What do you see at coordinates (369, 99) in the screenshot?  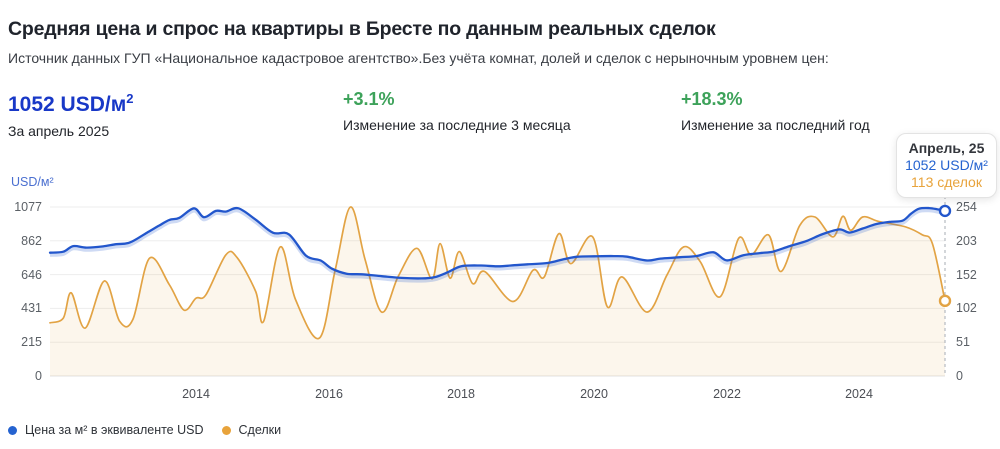 I see `stat-change-3m-value: +3.1%` at bounding box center [369, 99].